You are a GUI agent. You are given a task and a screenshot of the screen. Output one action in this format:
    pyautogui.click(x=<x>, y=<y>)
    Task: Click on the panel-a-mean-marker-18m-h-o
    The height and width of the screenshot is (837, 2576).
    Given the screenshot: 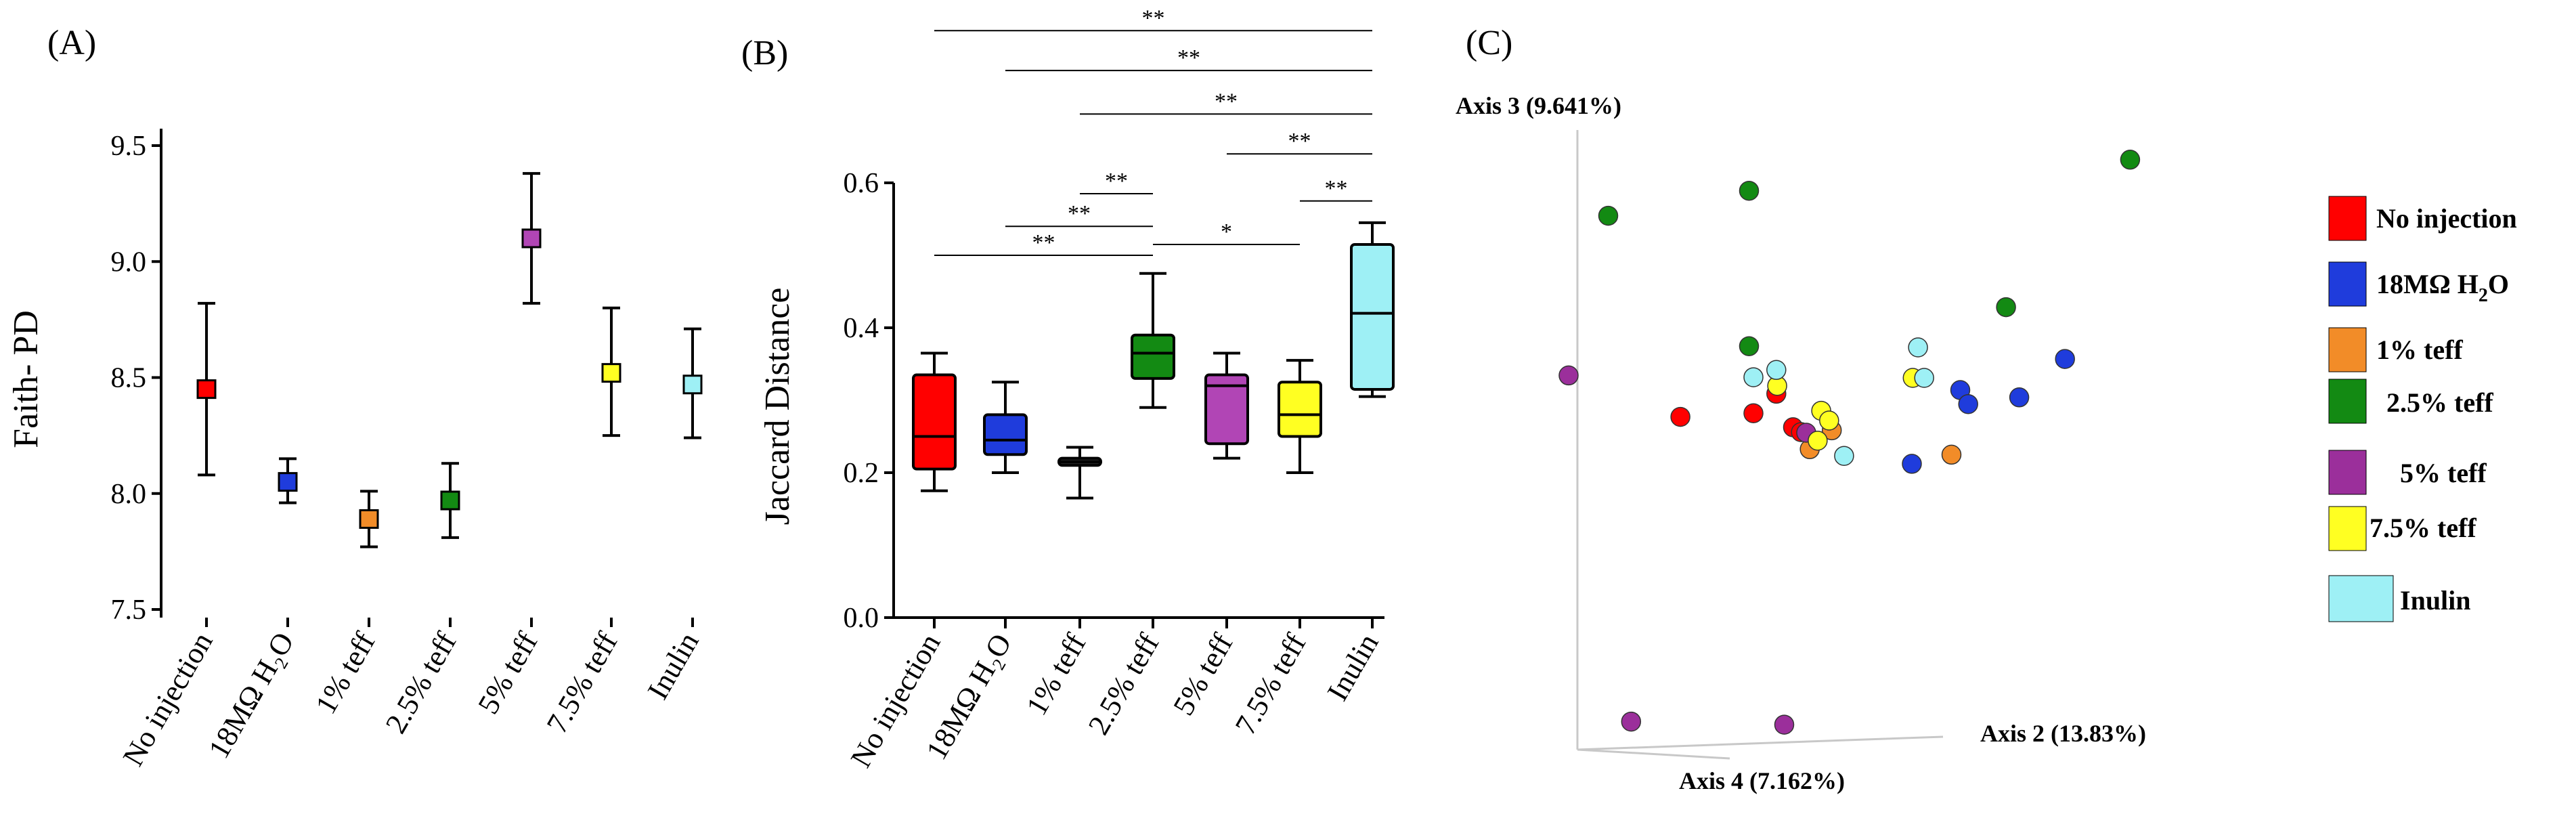 What is the action you would take?
    pyautogui.click(x=288, y=482)
    